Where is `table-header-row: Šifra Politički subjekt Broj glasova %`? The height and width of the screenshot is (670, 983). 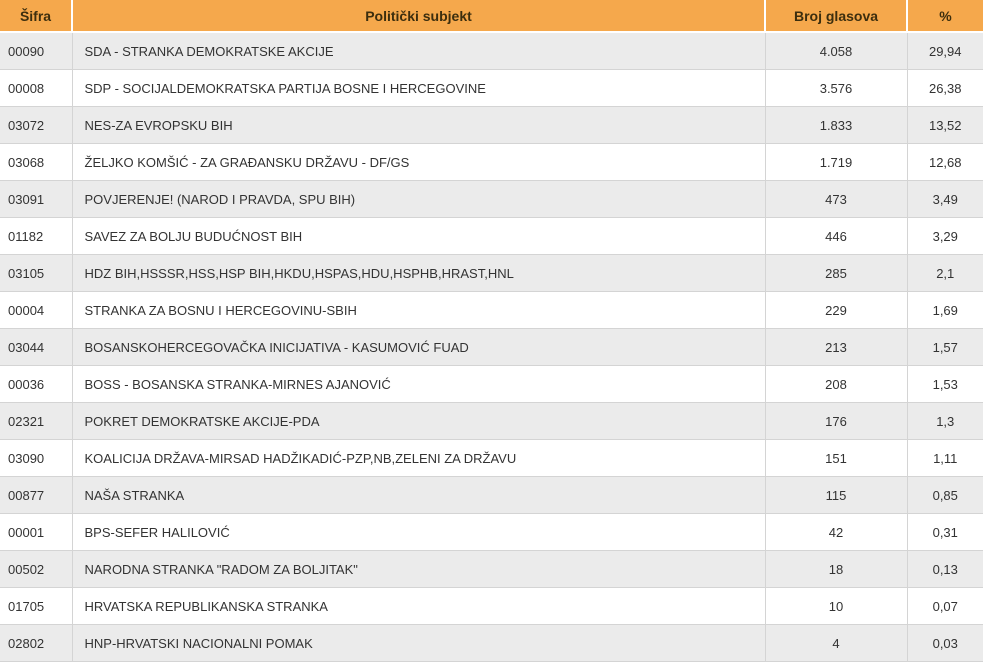
table-header-row: Šifra Politički subjekt Broj glasova % is located at coordinates (491, 16).